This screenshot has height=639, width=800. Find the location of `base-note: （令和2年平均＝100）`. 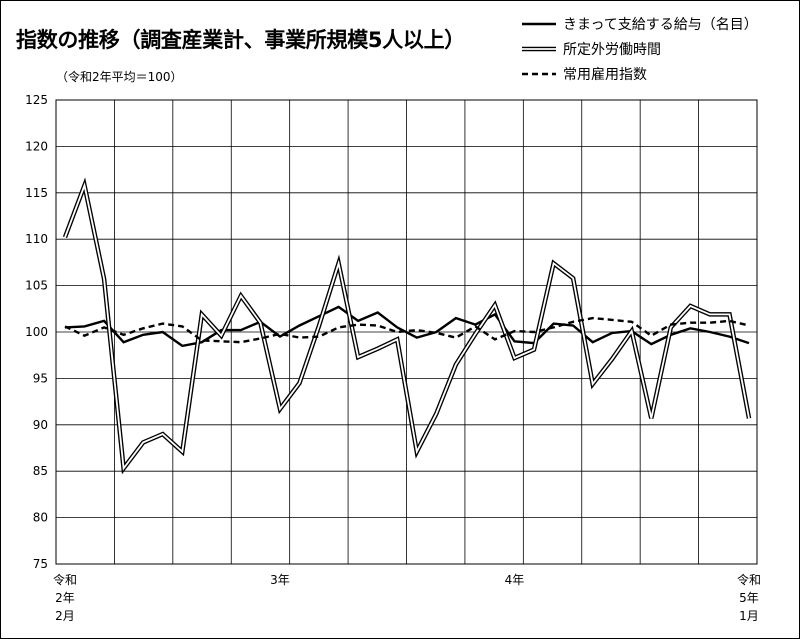

base-note: （令和2年平均＝100） is located at coordinates (119, 77).